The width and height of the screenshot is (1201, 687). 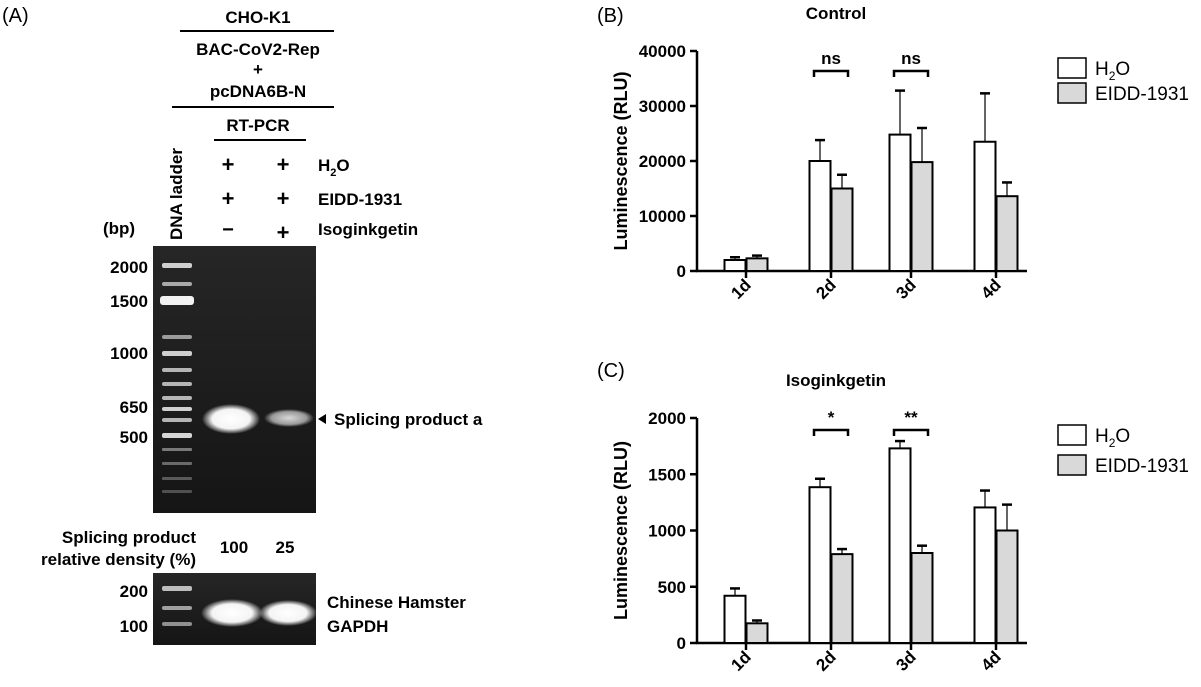 What do you see at coordinates (258, 69) in the screenshot?
I see `header-plus: +` at bounding box center [258, 69].